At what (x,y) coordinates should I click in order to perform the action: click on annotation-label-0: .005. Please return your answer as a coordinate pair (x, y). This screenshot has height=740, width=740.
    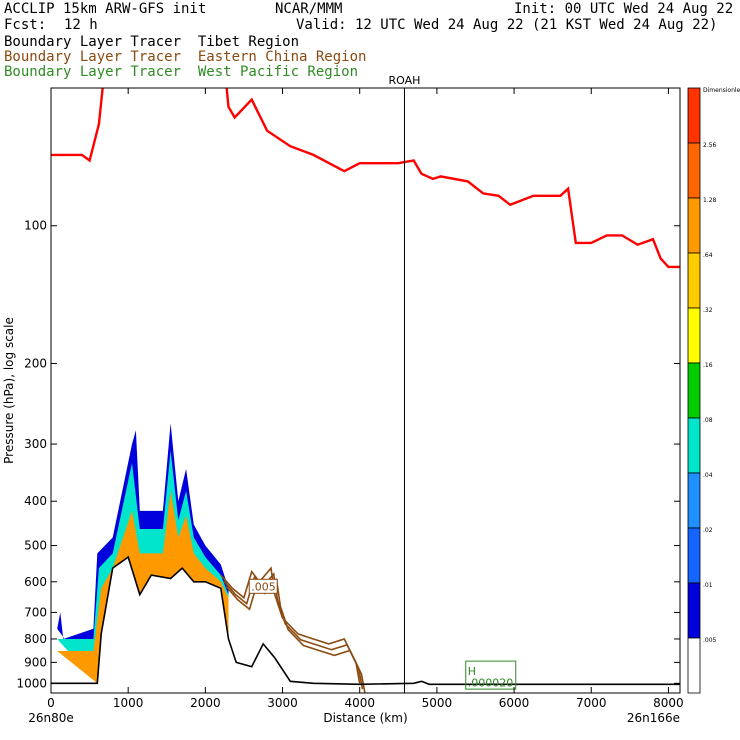
    Looking at the image, I should click on (263, 586).